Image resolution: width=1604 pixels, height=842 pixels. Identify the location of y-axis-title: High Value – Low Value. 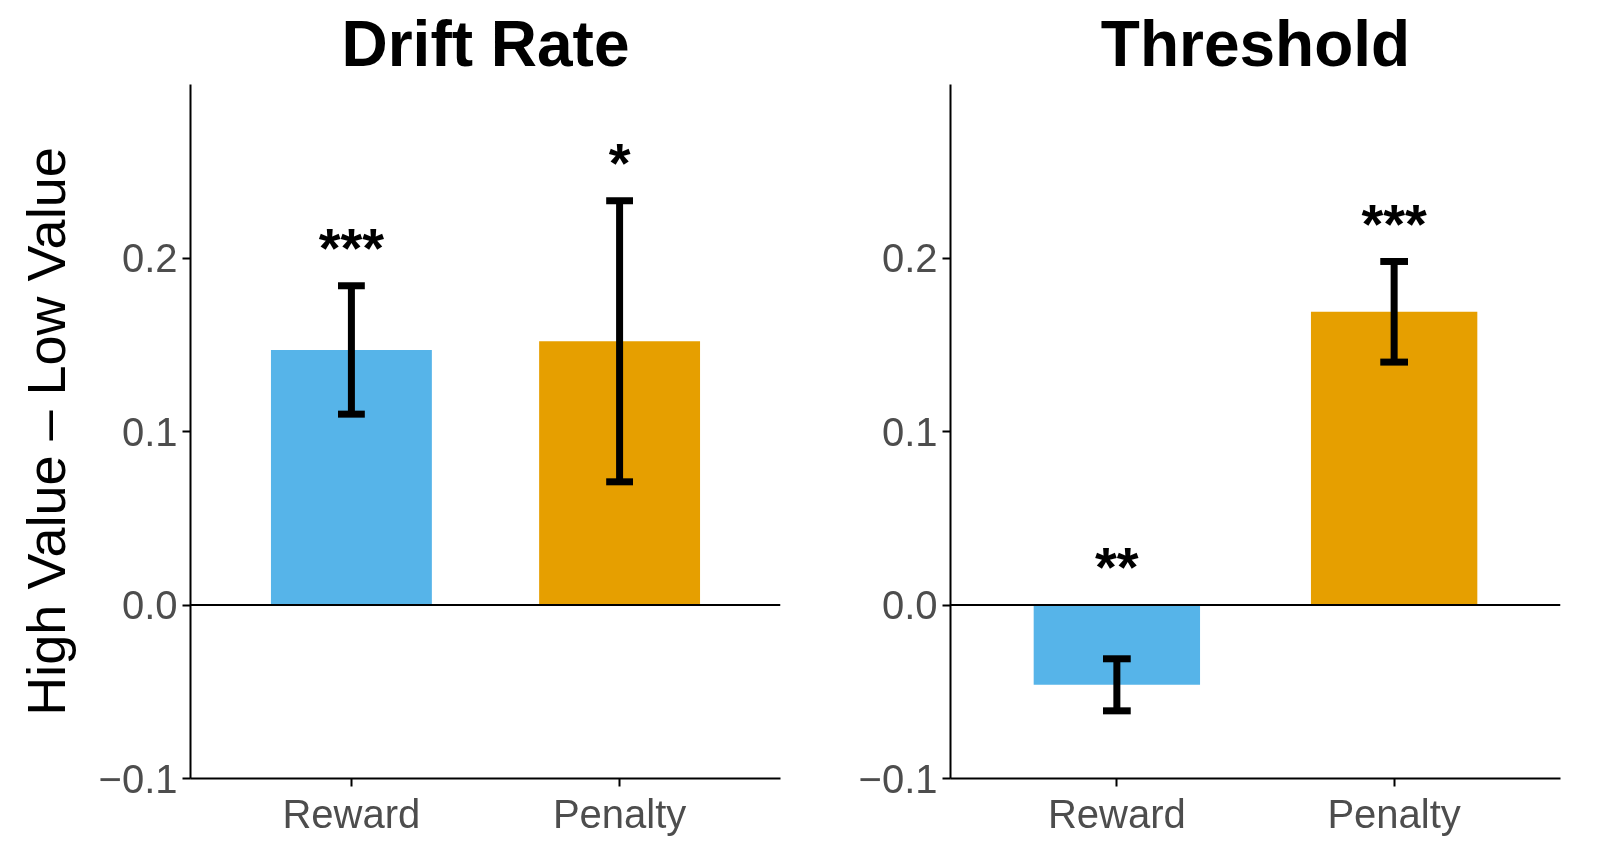
(45, 431).